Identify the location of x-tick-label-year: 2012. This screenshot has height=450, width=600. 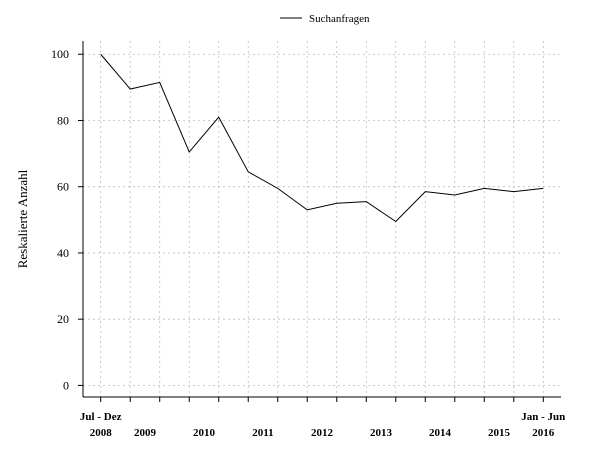
(322, 433).